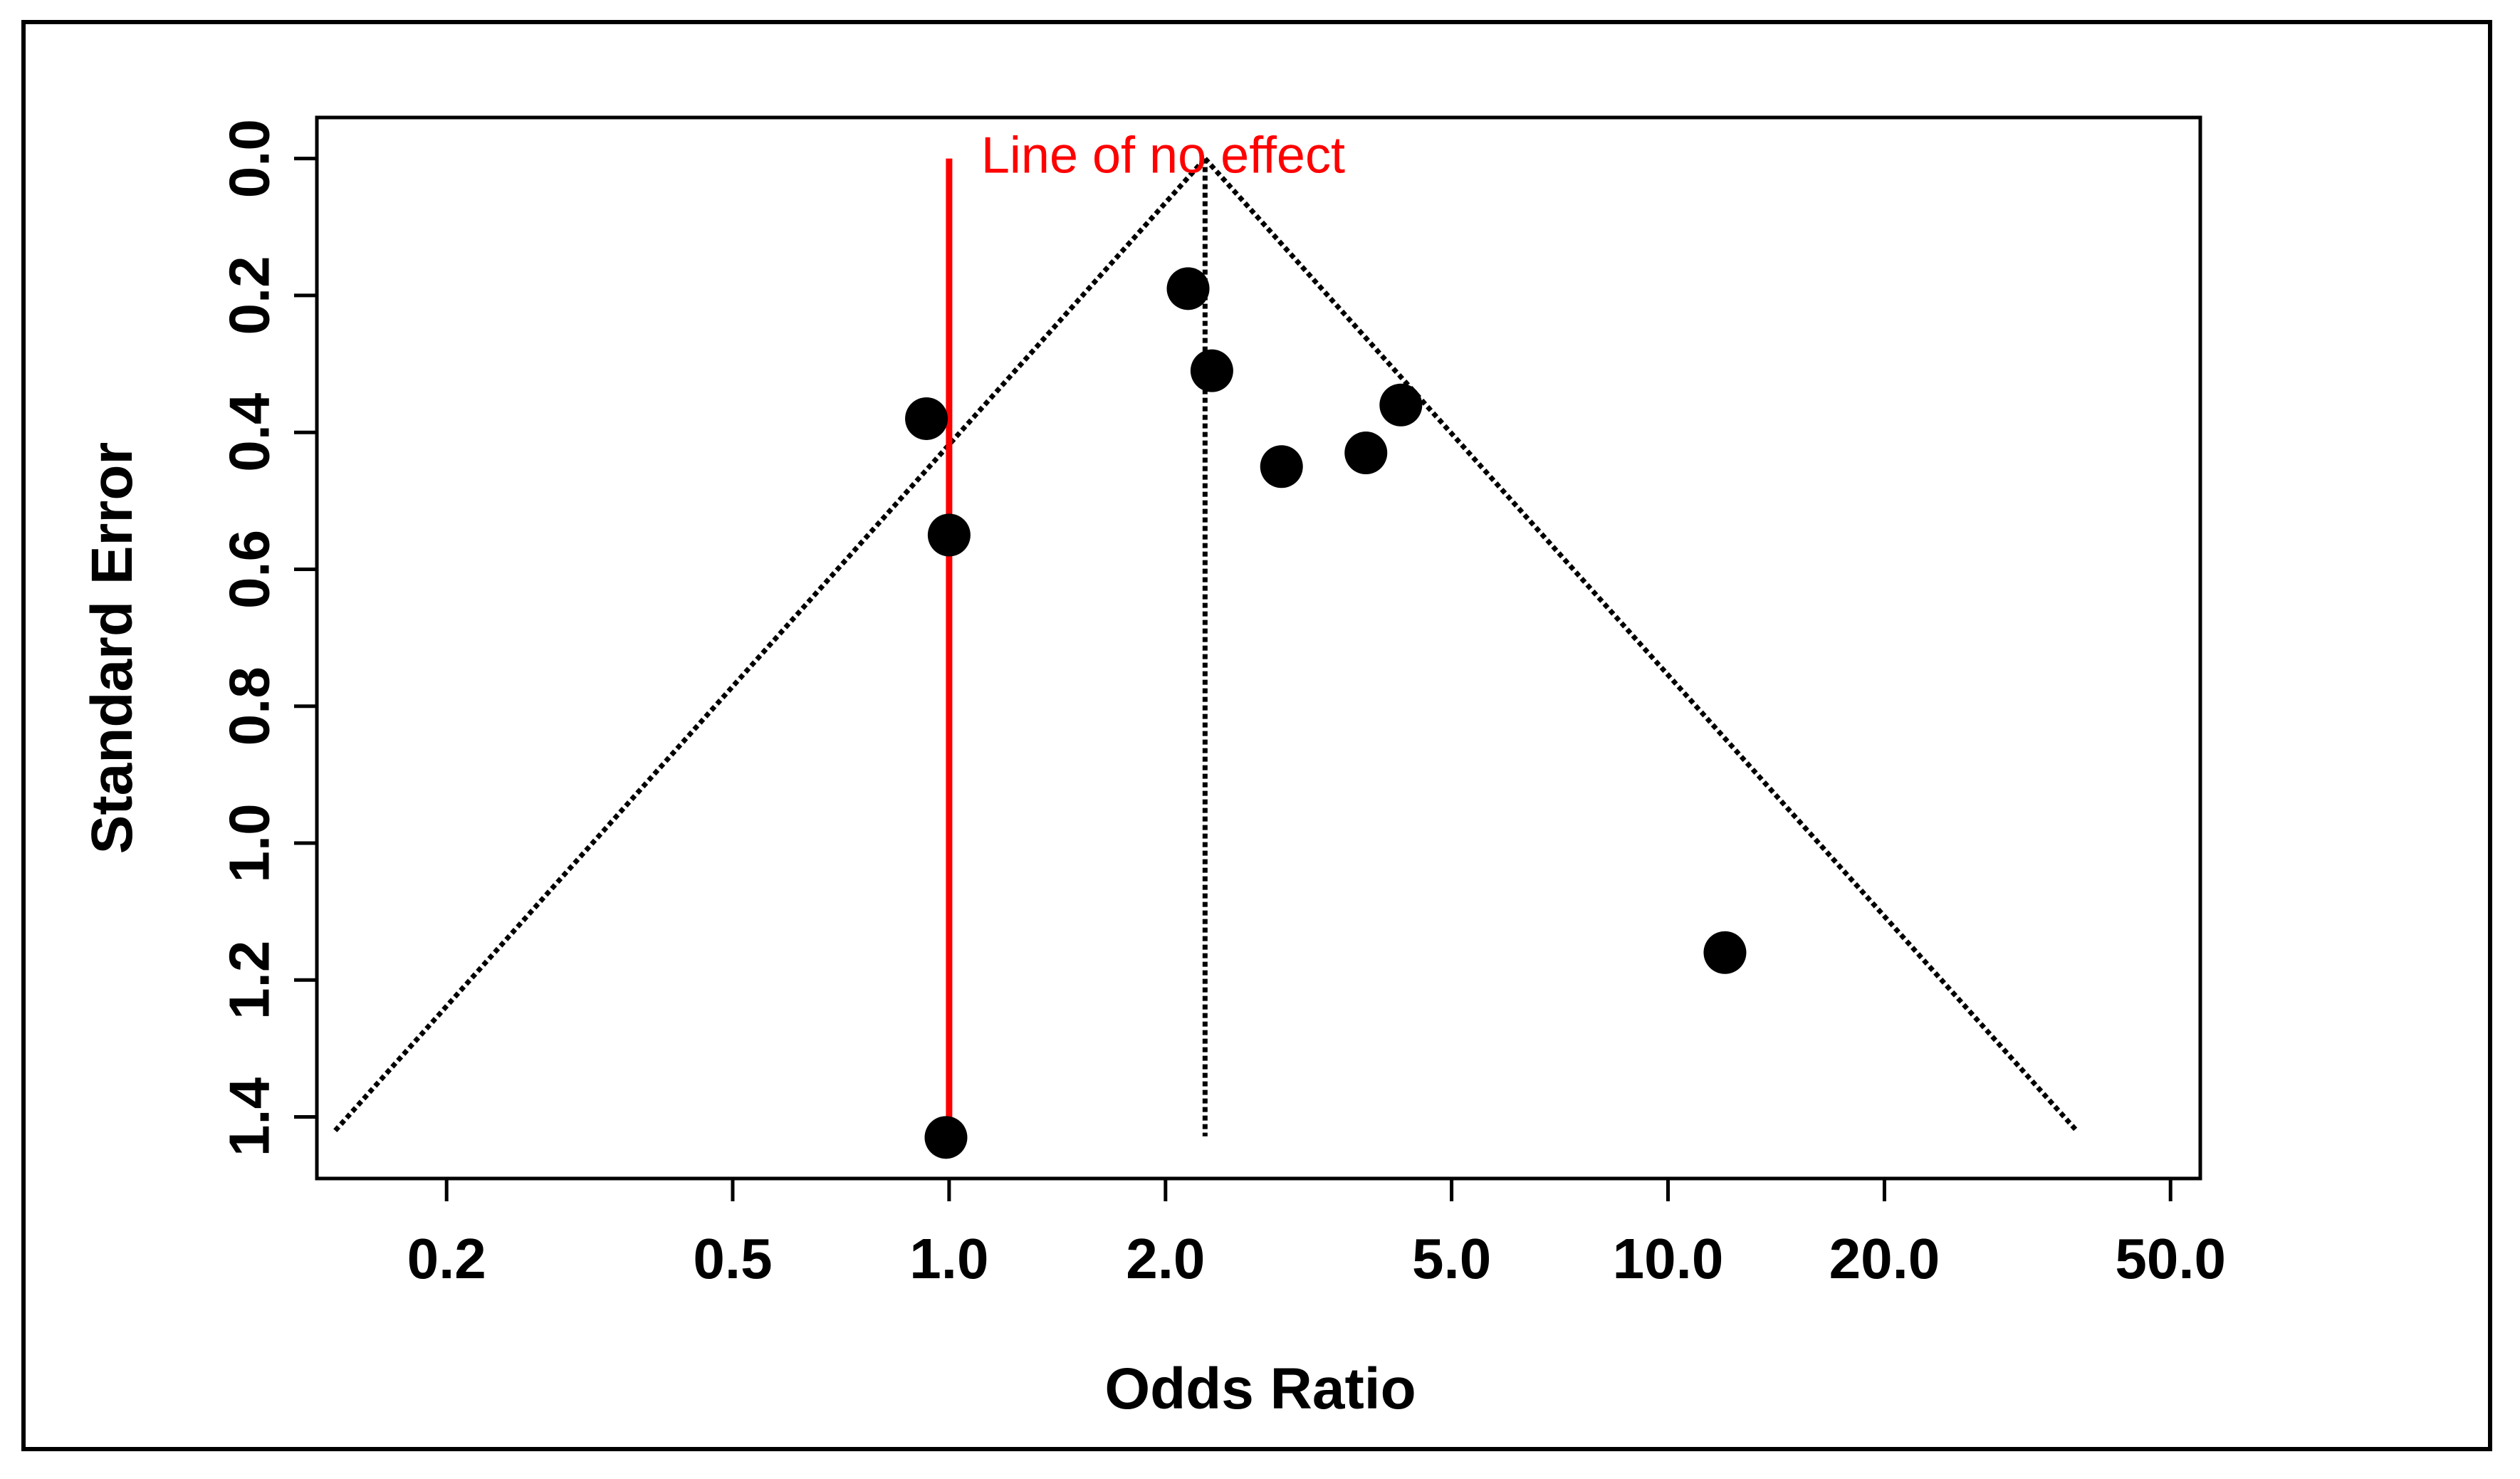 Image resolution: width=2520 pixels, height=1479 pixels. What do you see at coordinates (1260, 1389) in the screenshot?
I see `x-axis-title: Odds Ratio` at bounding box center [1260, 1389].